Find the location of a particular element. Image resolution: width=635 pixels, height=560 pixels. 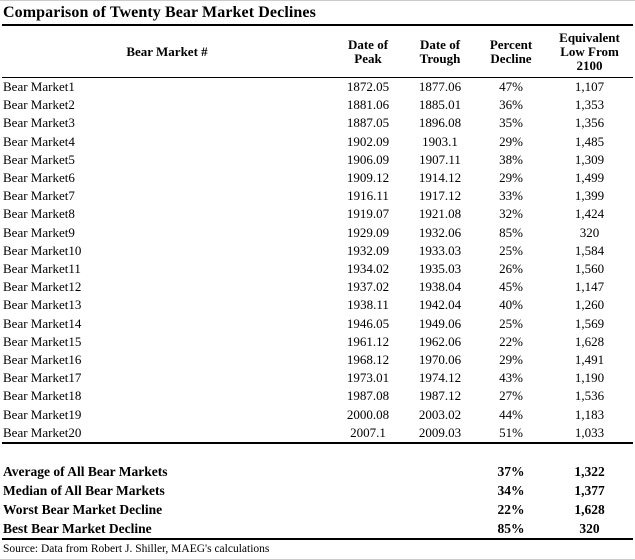

bear-market-name: Bear Market8 is located at coordinates (39, 214).